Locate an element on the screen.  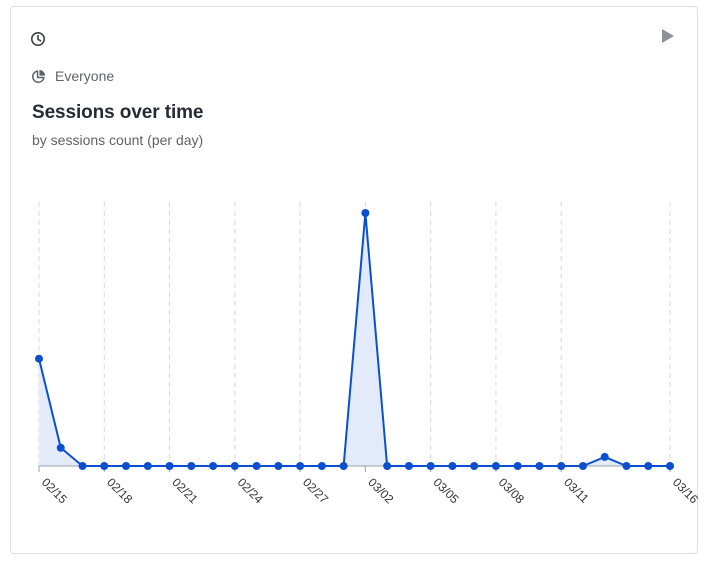
x-tick-label: 02/24 is located at coordinates (250, 490).